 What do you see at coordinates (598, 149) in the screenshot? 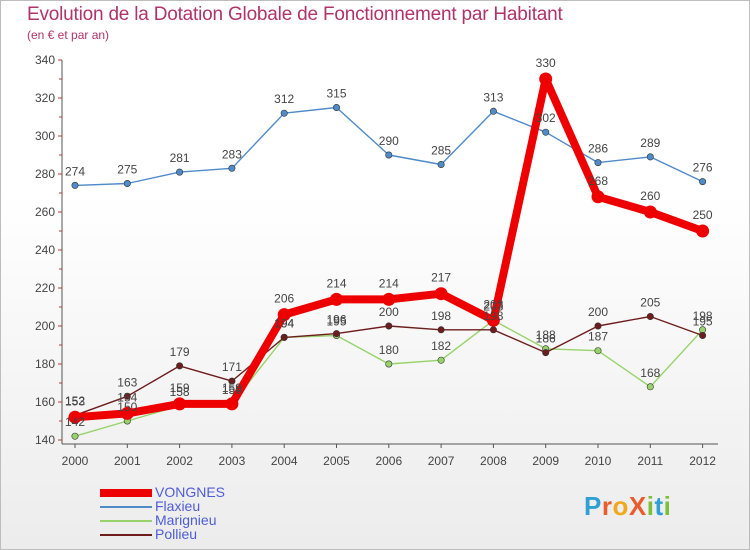
I see `data-label: 286` at bounding box center [598, 149].